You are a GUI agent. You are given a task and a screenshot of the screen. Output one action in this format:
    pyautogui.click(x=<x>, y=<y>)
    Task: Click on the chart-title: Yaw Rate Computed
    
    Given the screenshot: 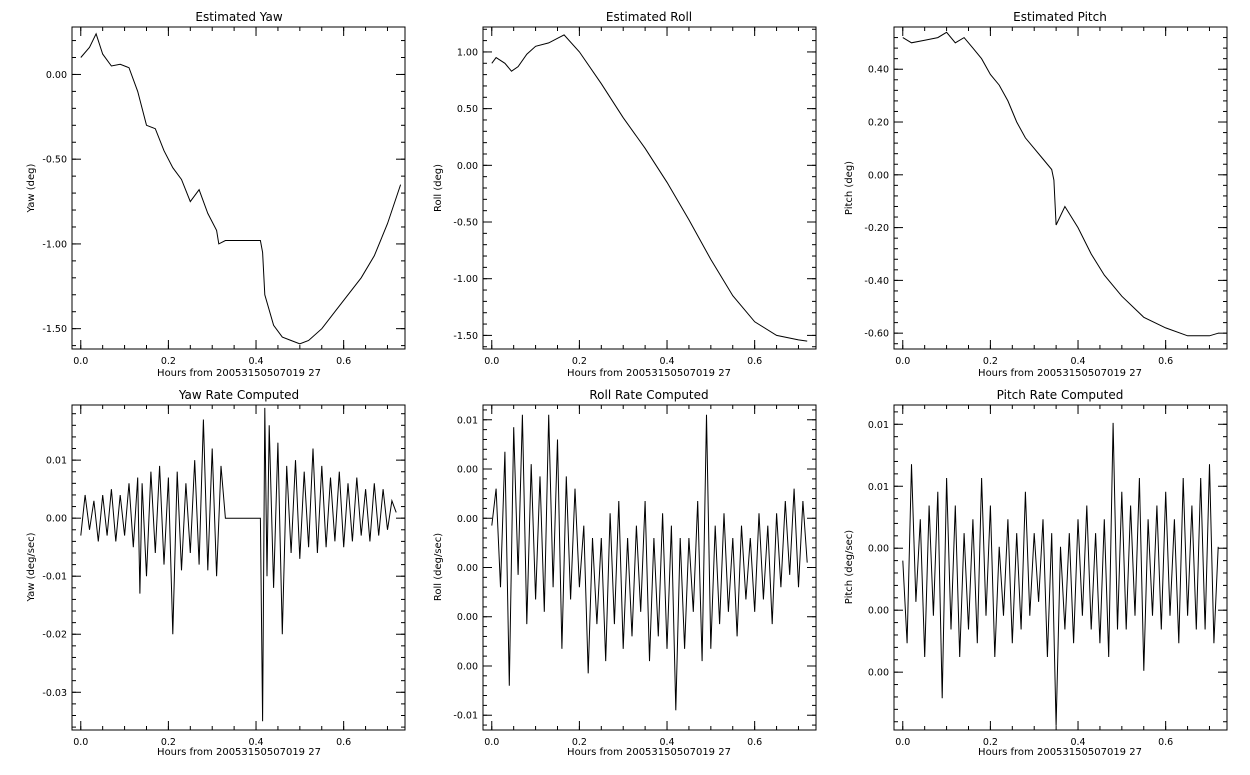 What is the action you would take?
    pyautogui.click(x=238, y=395)
    